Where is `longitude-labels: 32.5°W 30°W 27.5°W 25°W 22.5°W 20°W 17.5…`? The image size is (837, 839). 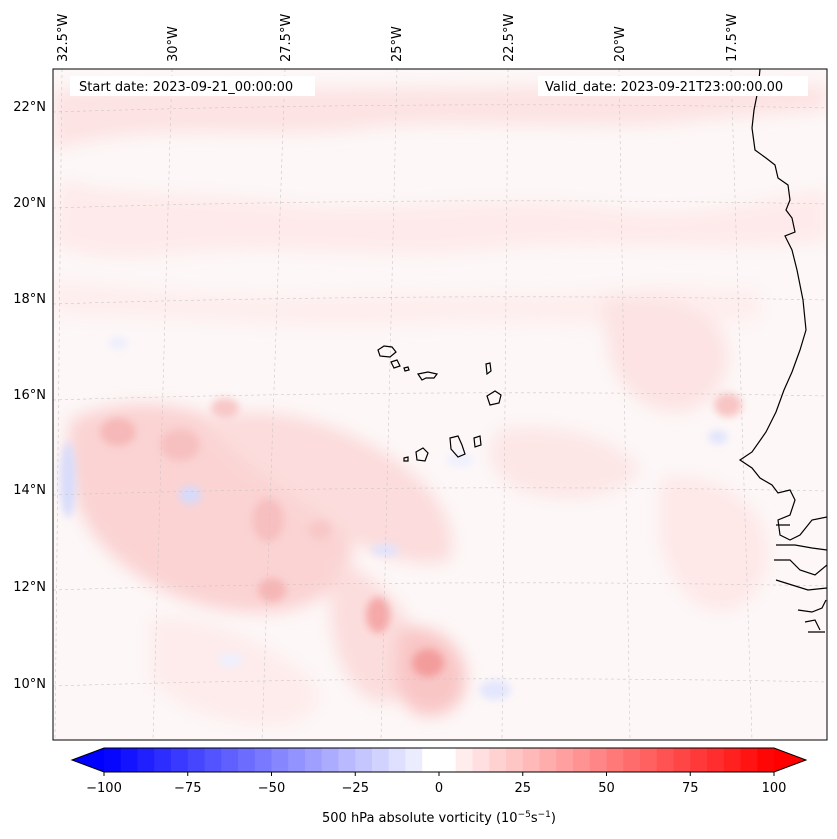 longitude-labels: 32.5°W 30°W 27.5°W 25°W 22.5°W 20°W 17.5… is located at coordinates (398, 38).